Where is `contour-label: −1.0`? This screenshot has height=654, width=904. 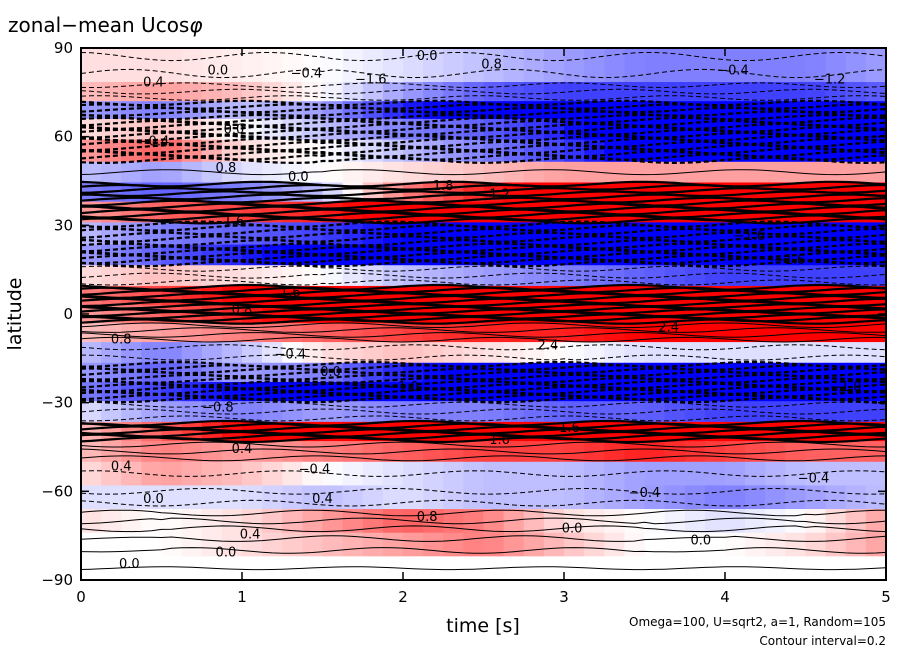
contour-label: −1.0 is located at coordinates (846, 387).